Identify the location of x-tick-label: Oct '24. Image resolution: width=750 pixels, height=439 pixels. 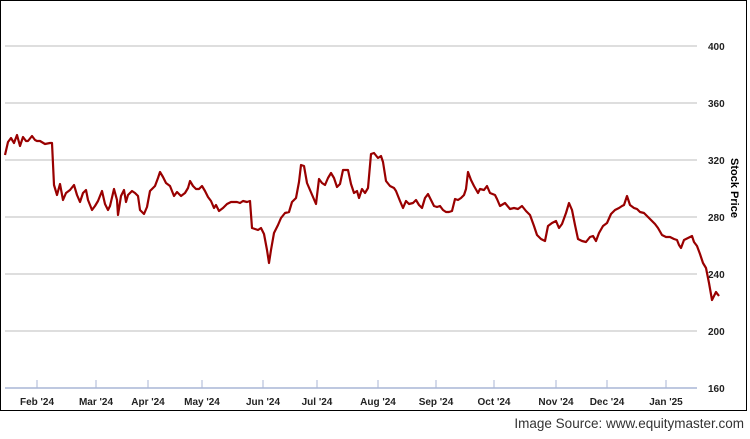
(494, 402).